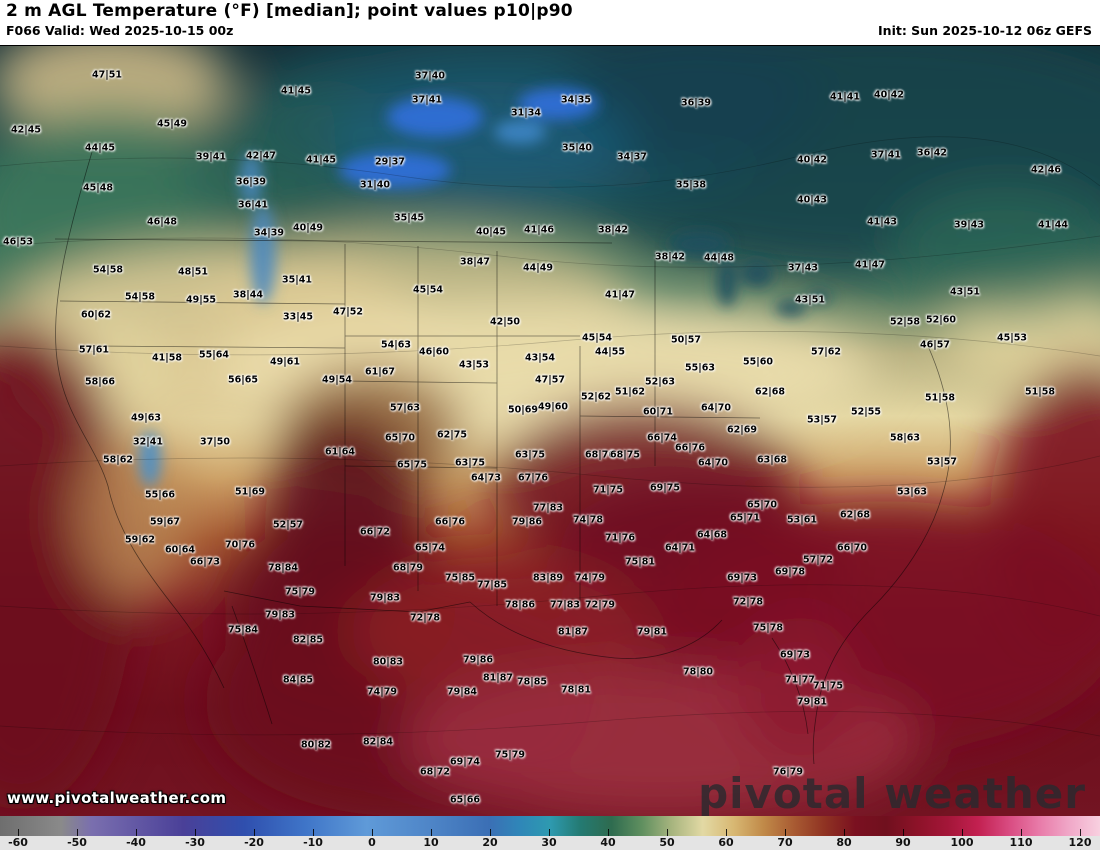 The height and width of the screenshot is (850, 1100). Describe the element at coordinates (667, 842) in the screenshot. I see `colorbar-tick-label: 50` at that location.